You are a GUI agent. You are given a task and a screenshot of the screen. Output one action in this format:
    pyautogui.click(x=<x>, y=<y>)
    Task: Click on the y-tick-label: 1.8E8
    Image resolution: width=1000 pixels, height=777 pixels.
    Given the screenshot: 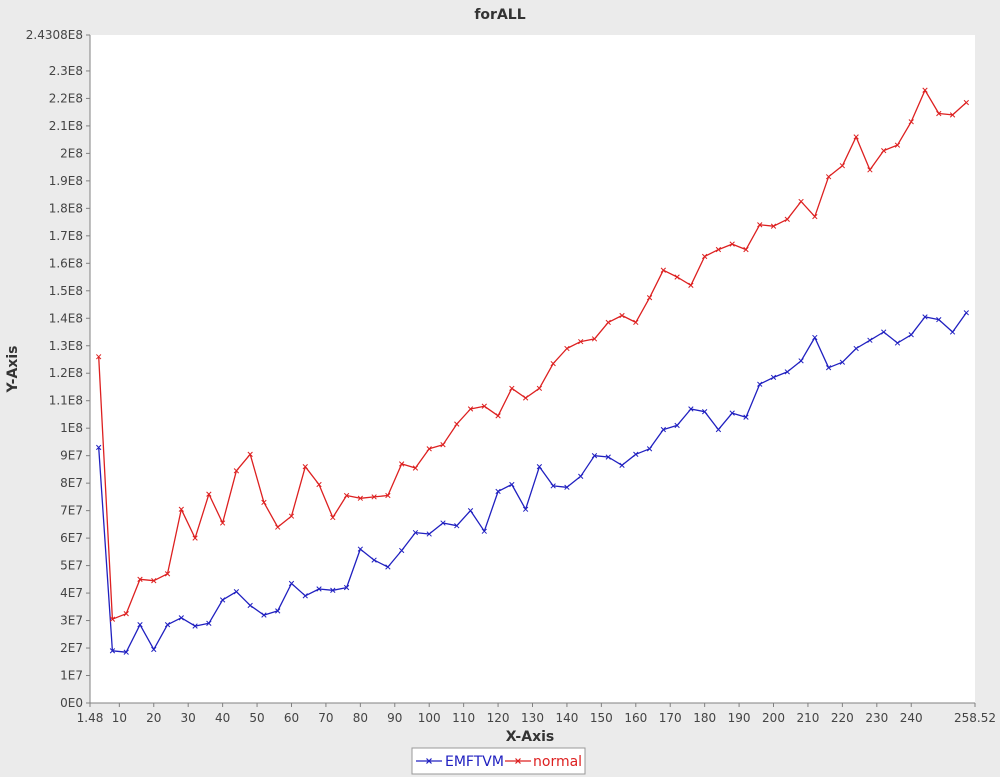 What is the action you would take?
    pyautogui.click(x=66, y=208)
    